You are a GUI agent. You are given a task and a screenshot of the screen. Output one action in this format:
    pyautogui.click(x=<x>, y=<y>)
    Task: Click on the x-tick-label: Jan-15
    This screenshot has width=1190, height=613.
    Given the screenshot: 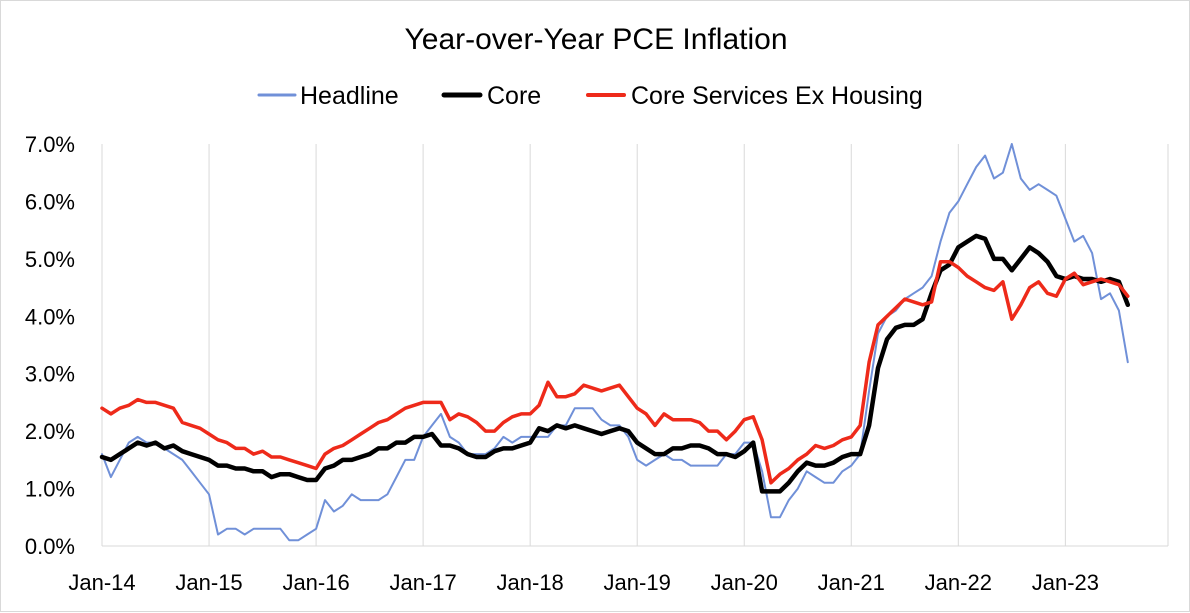 What is the action you would take?
    pyautogui.click(x=208, y=582)
    